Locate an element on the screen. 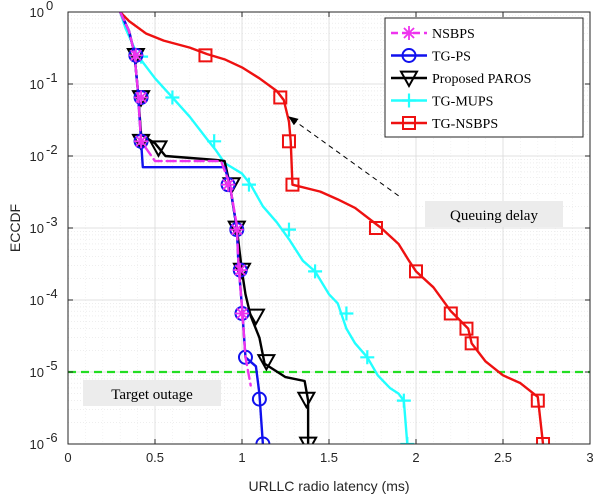 The image size is (597, 498). legend-label-proposed-paros: Proposed PAROS is located at coordinates (481, 79).